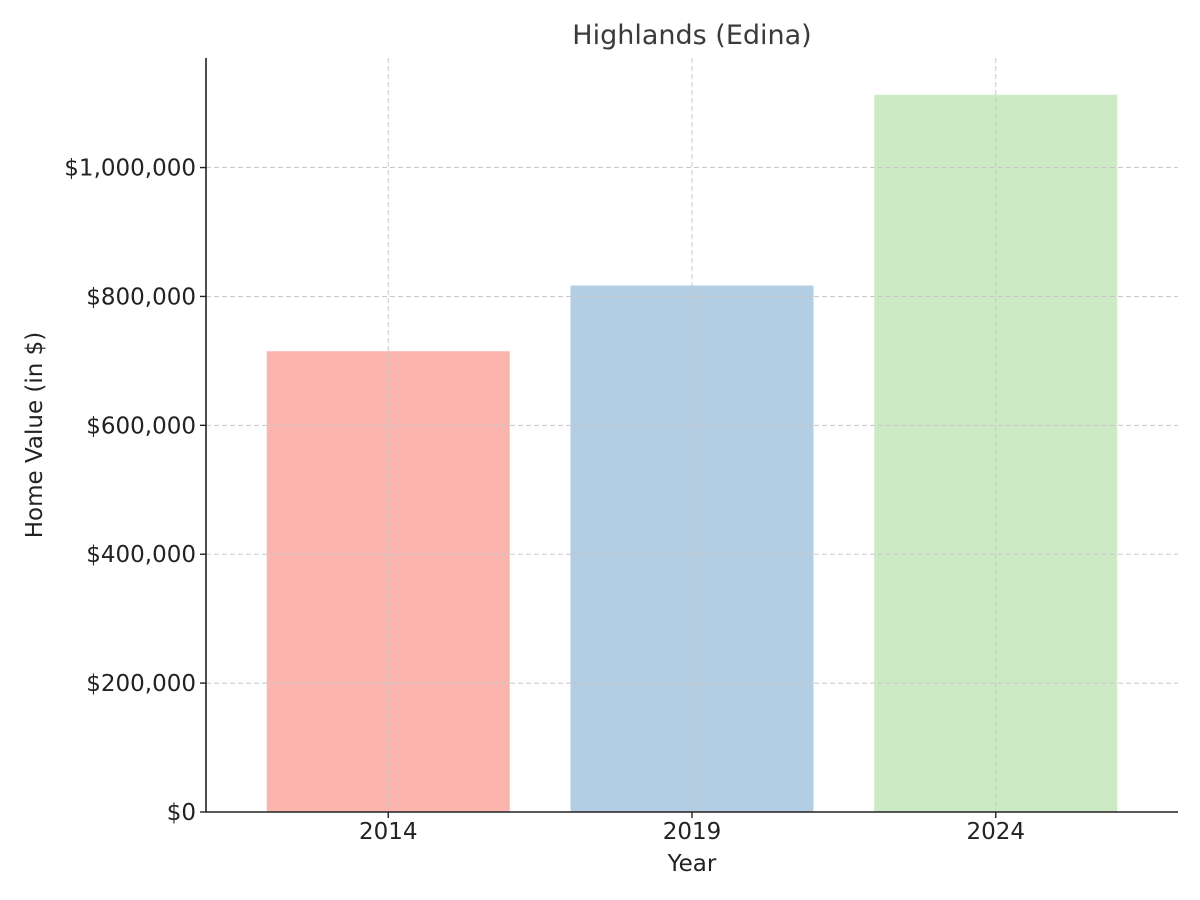 The width and height of the screenshot is (1200, 900). What do you see at coordinates (995, 832) in the screenshot?
I see `x-tick-label: 2024` at bounding box center [995, 832].